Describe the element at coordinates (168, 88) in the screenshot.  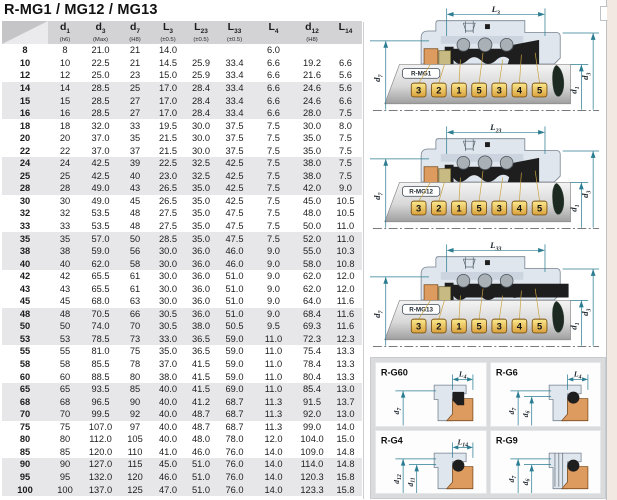
I see `cell: 17.0` at that location.